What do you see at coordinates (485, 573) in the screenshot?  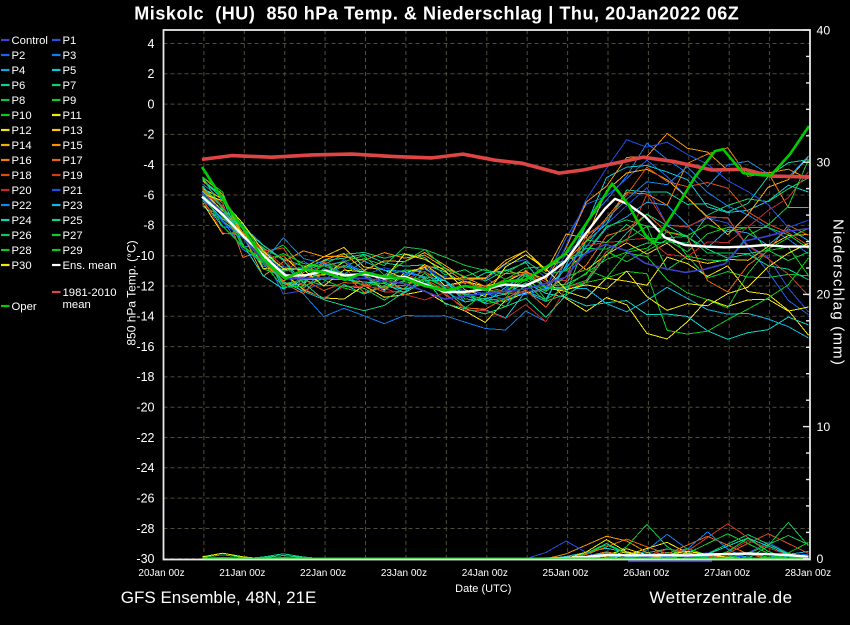 I see `svg-text: 24Jan 00z` at bounding box center [485, 573].